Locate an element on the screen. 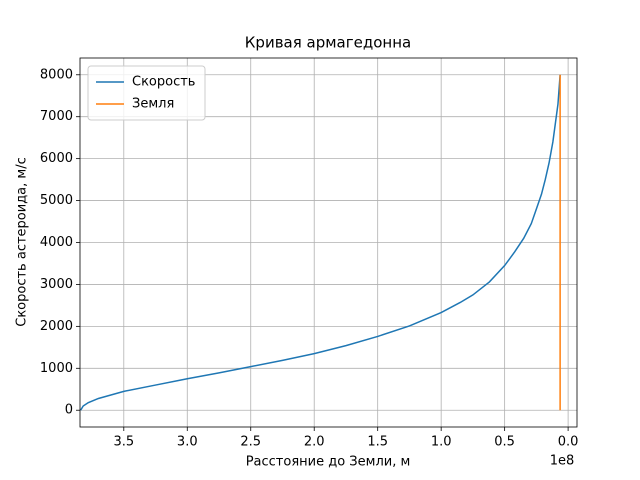 This screenshot has width=640, height=480. y-tick-label: 0 is located at coordinates (69, 410).